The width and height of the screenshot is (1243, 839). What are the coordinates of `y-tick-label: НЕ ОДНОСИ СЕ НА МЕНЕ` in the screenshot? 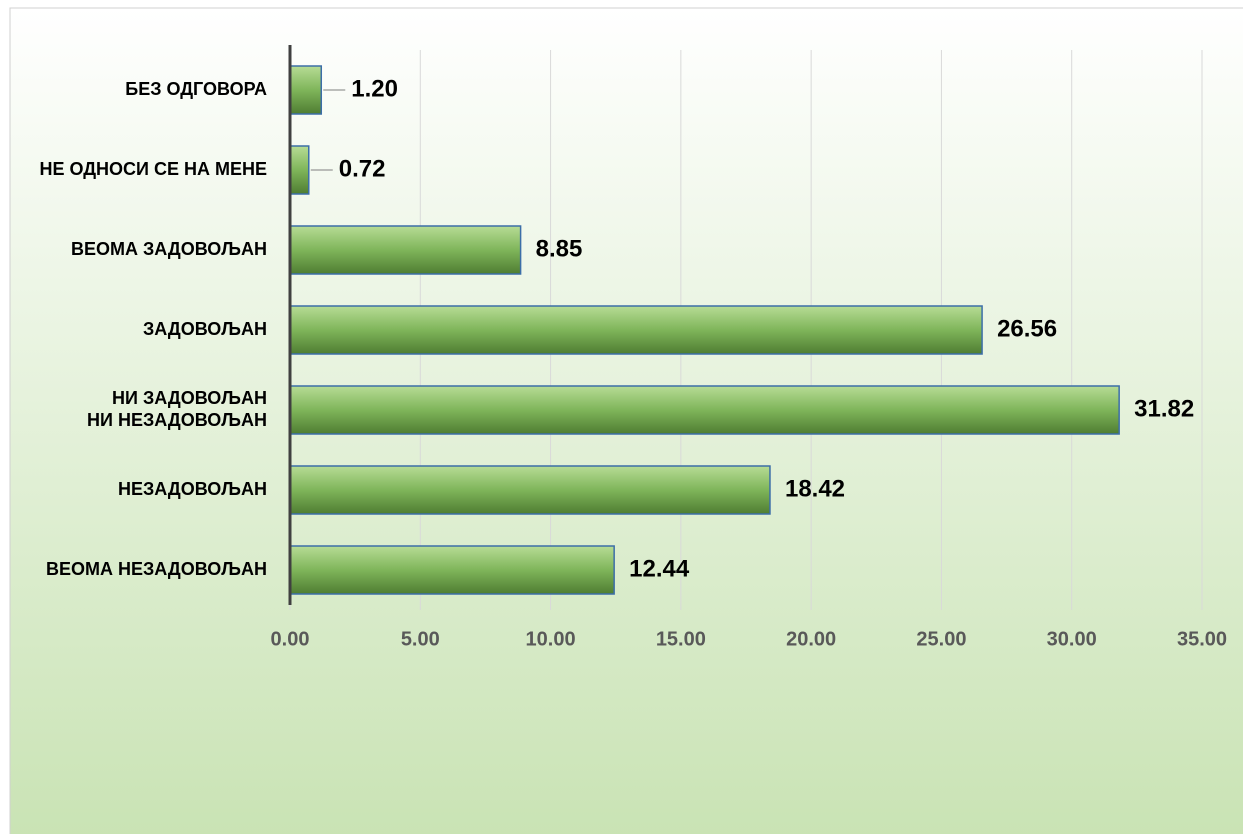 It's located at (153, 169).